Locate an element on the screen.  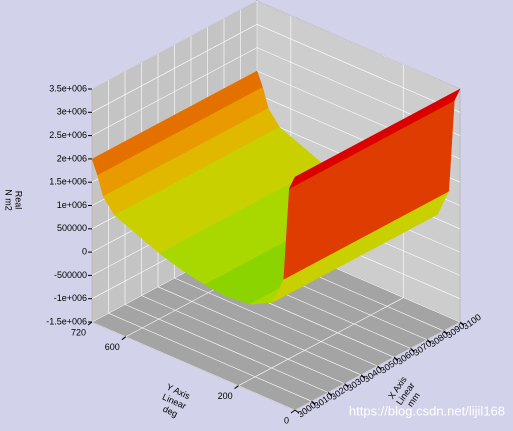
z-tick-label: -1.5e+006 is located at coordinates (66, 321).